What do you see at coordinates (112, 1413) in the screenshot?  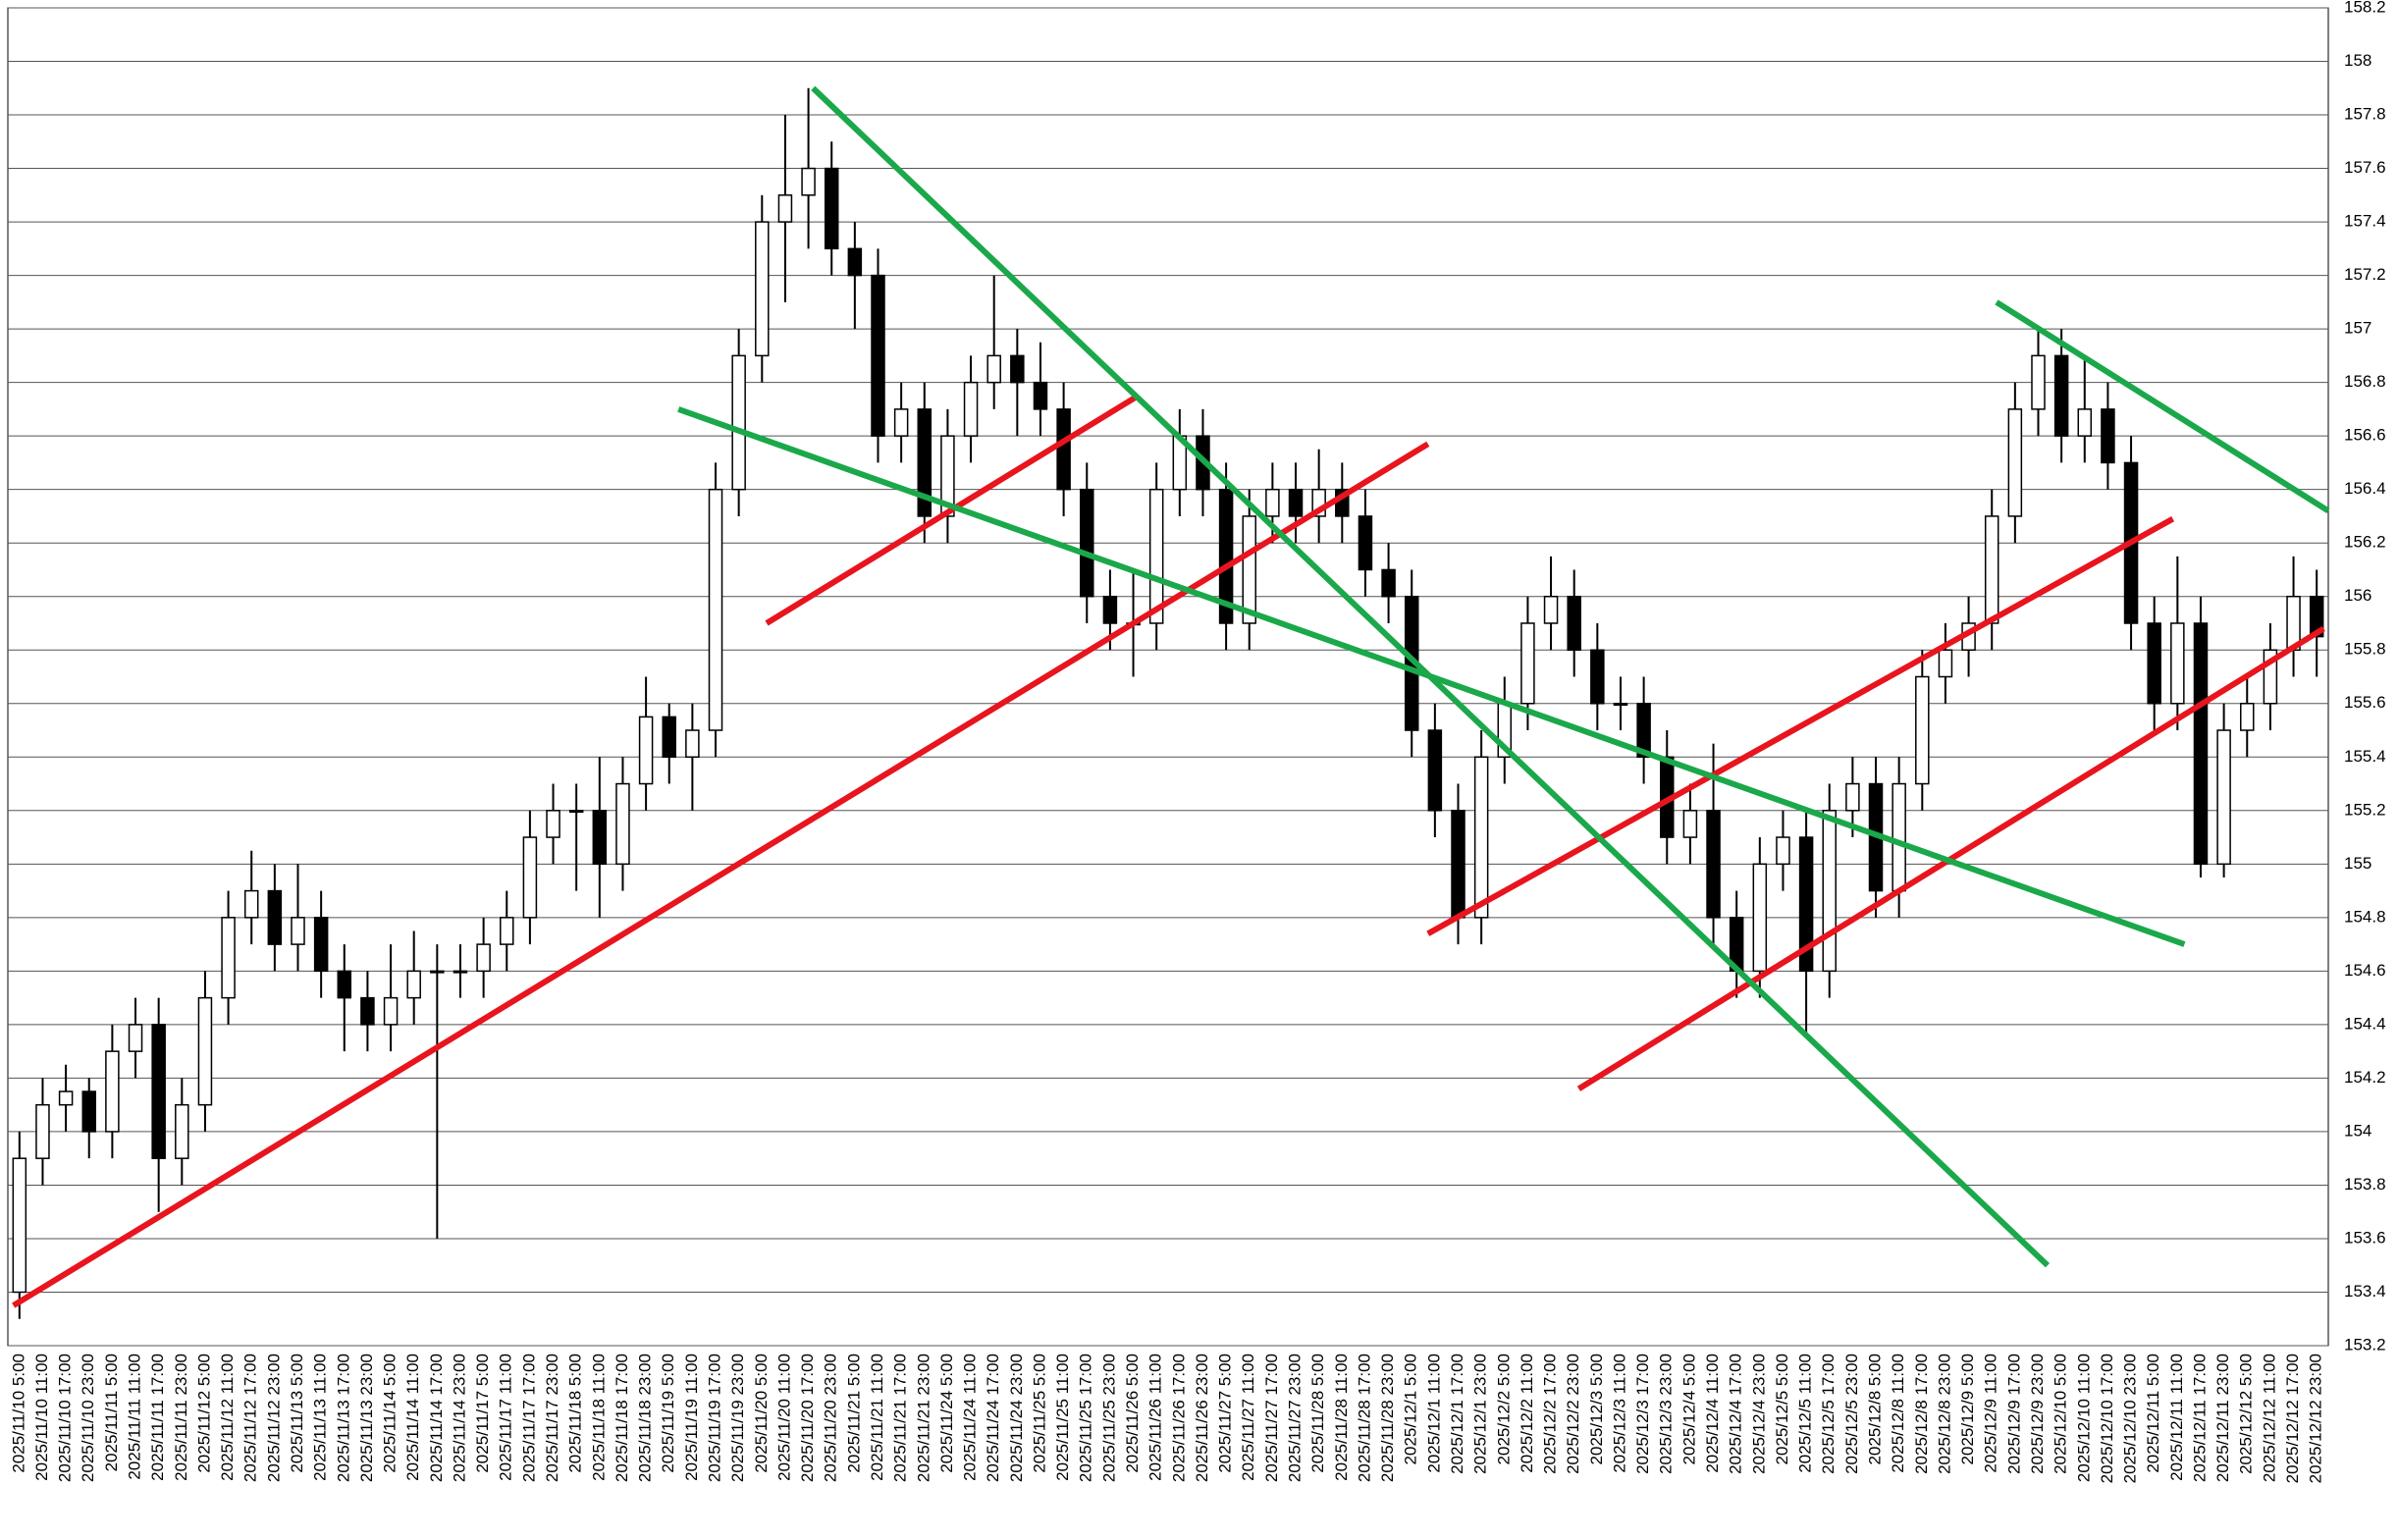 I see `x-tick-label: 2025/11/11 5:00` at bounding box center [112, 1413].